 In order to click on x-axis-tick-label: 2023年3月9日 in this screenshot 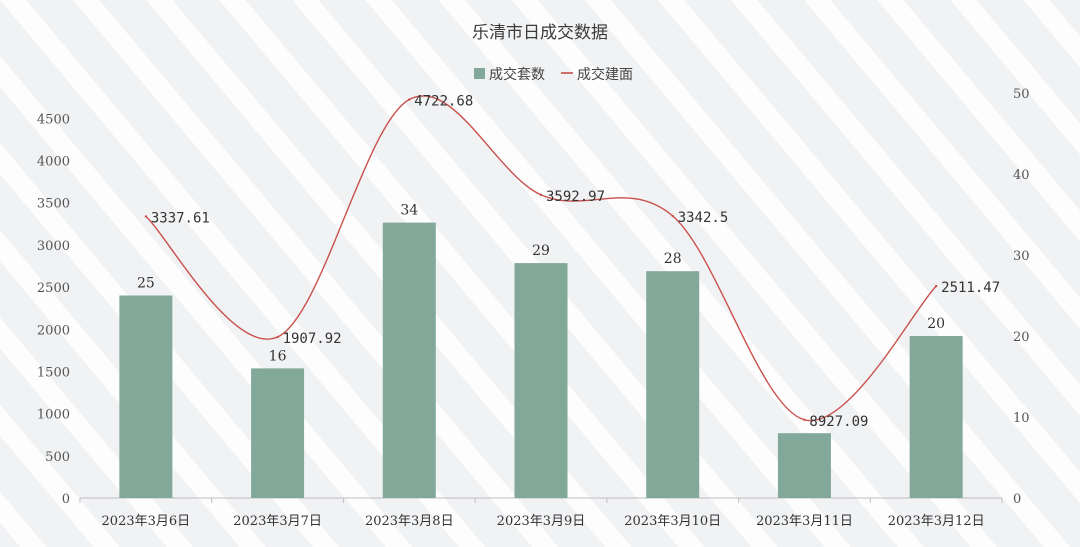, I will do `click(541, 521)`.